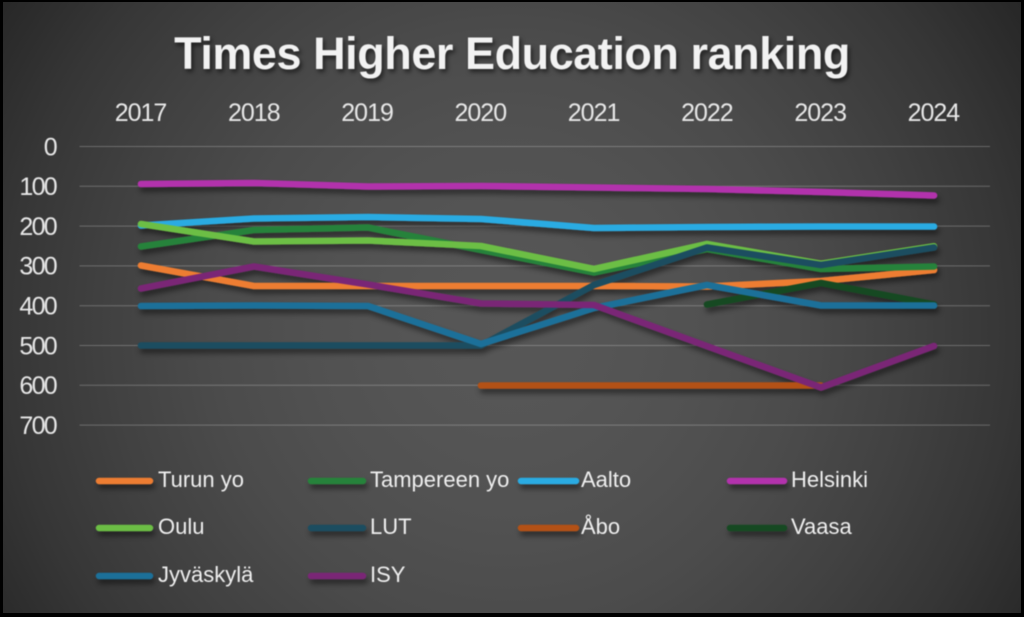  What do you see at coordinates (388, 574) in the screenshot?
I see `svg-text: ISY` at bounding box center [388, 574].